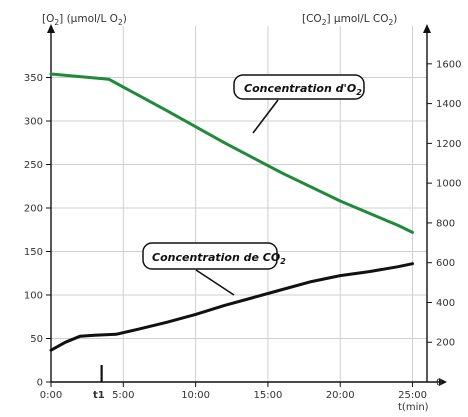 The width and height of the screenshot is (468, 417). I want to click on co2-series-callout: Concentration de CO2, so click(214, 269).